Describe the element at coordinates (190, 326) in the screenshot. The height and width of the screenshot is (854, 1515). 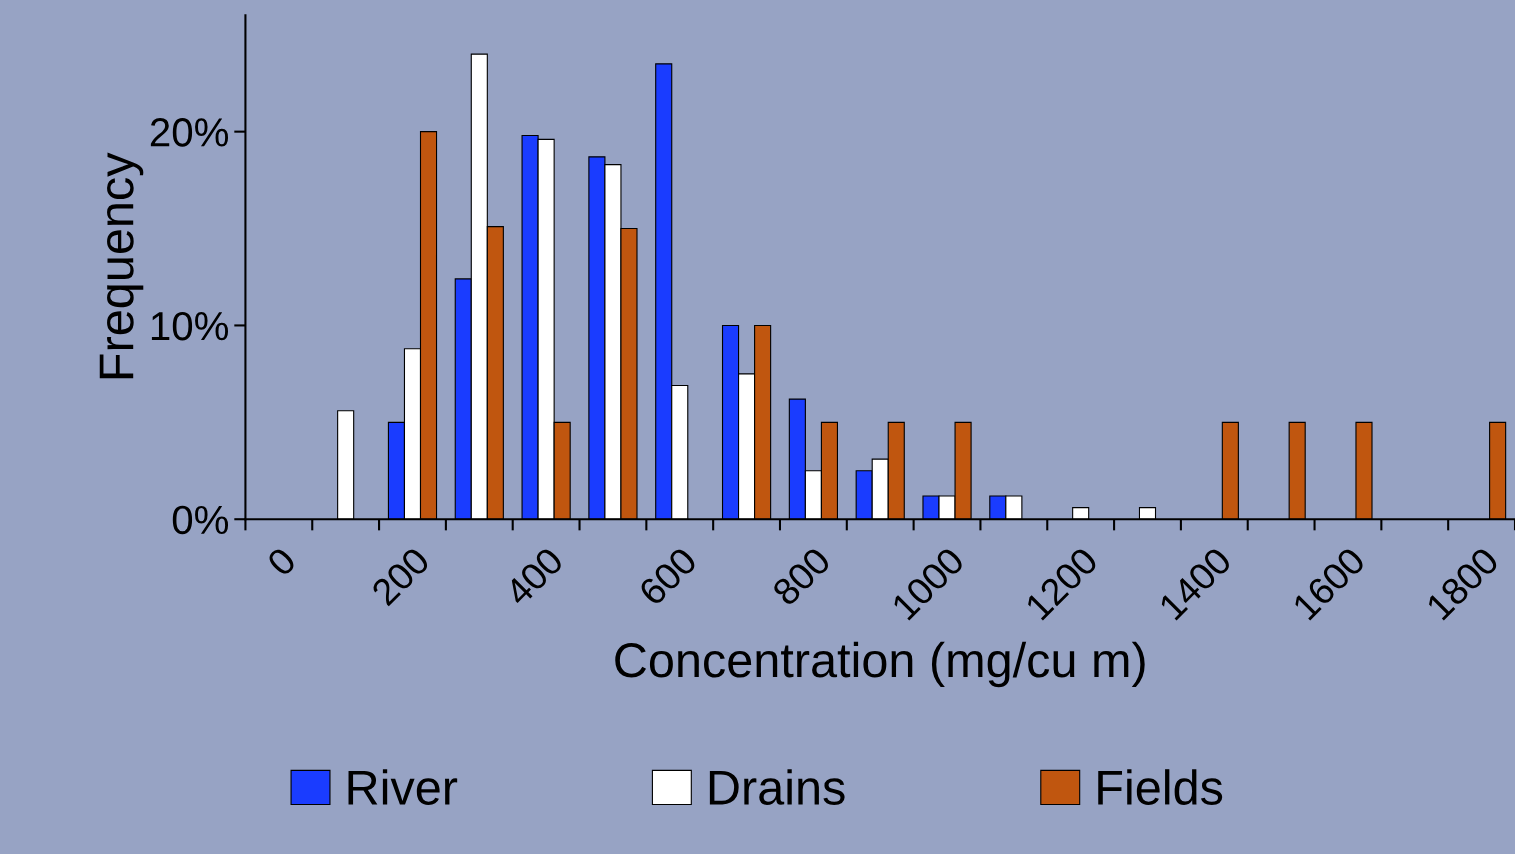
I see `y-tick-label: 10%` at that location.